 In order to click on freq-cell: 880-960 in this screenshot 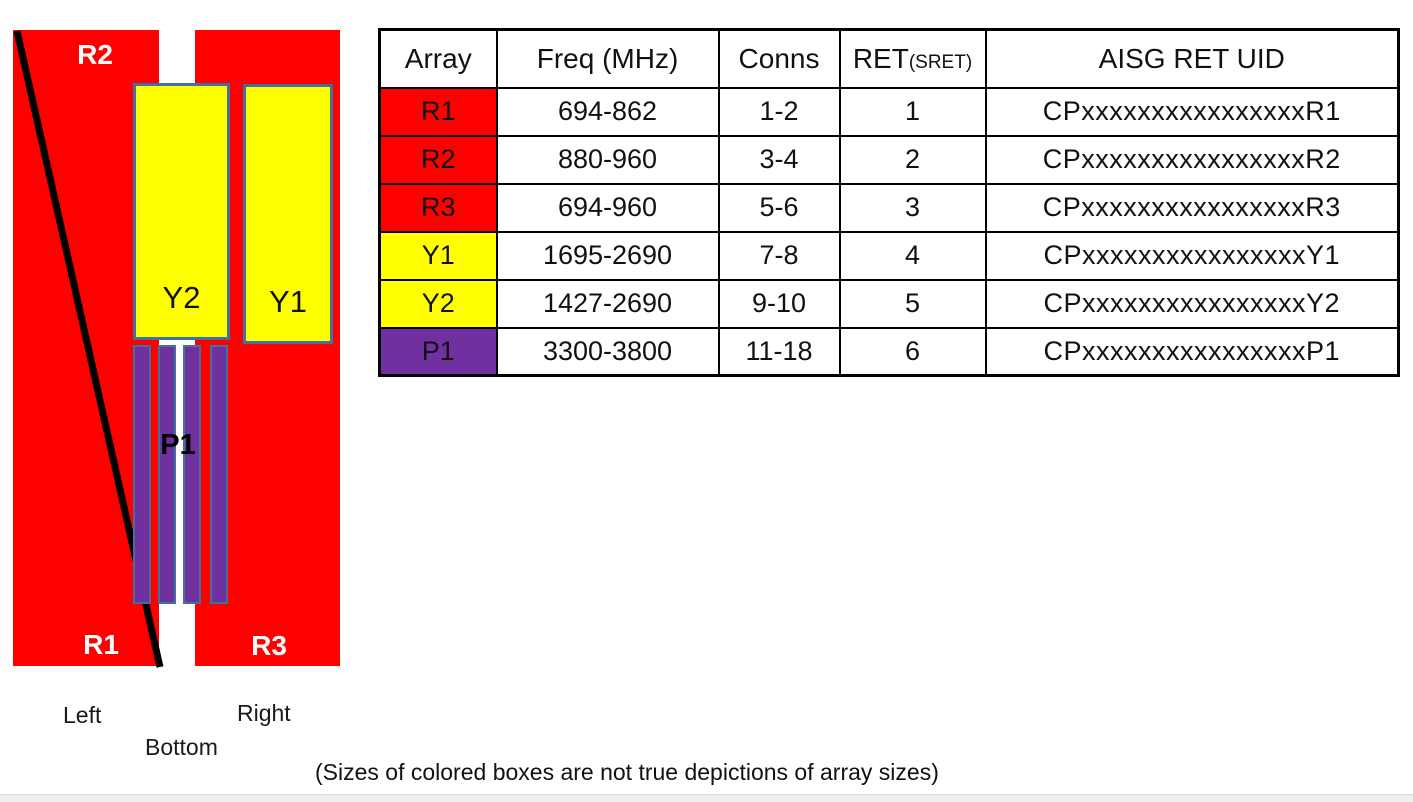, I will do `click(607, 159)`.